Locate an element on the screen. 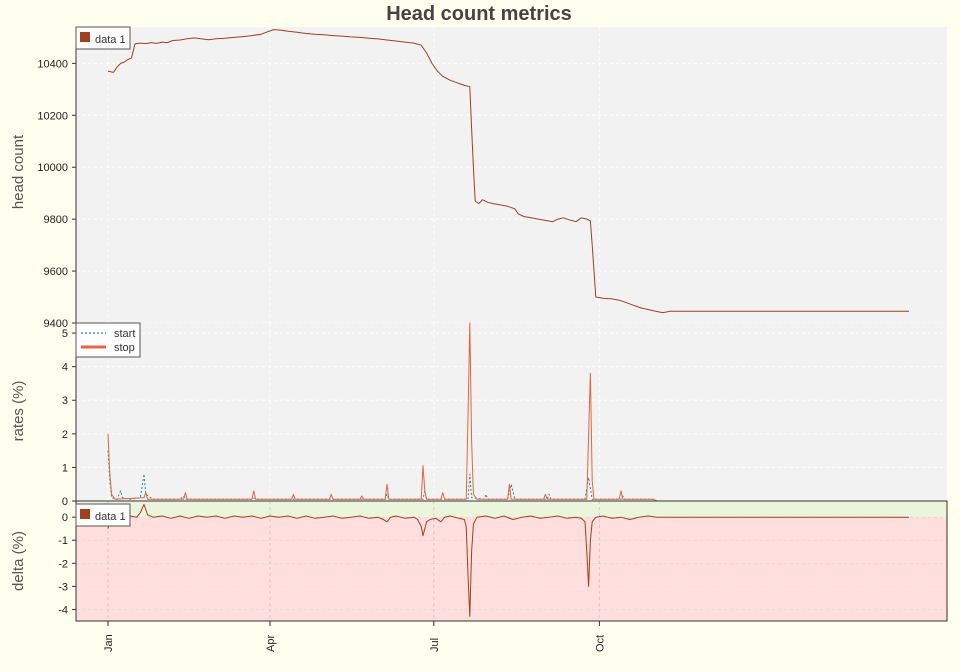  negative-band is located at coordinates (511, 569).